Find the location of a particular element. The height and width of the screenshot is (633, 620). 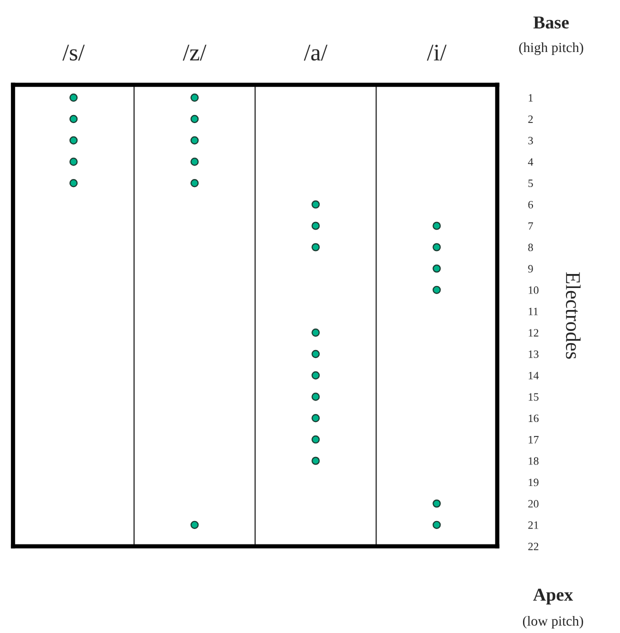

text: (low pitch) is located at coordinates (553, 622).